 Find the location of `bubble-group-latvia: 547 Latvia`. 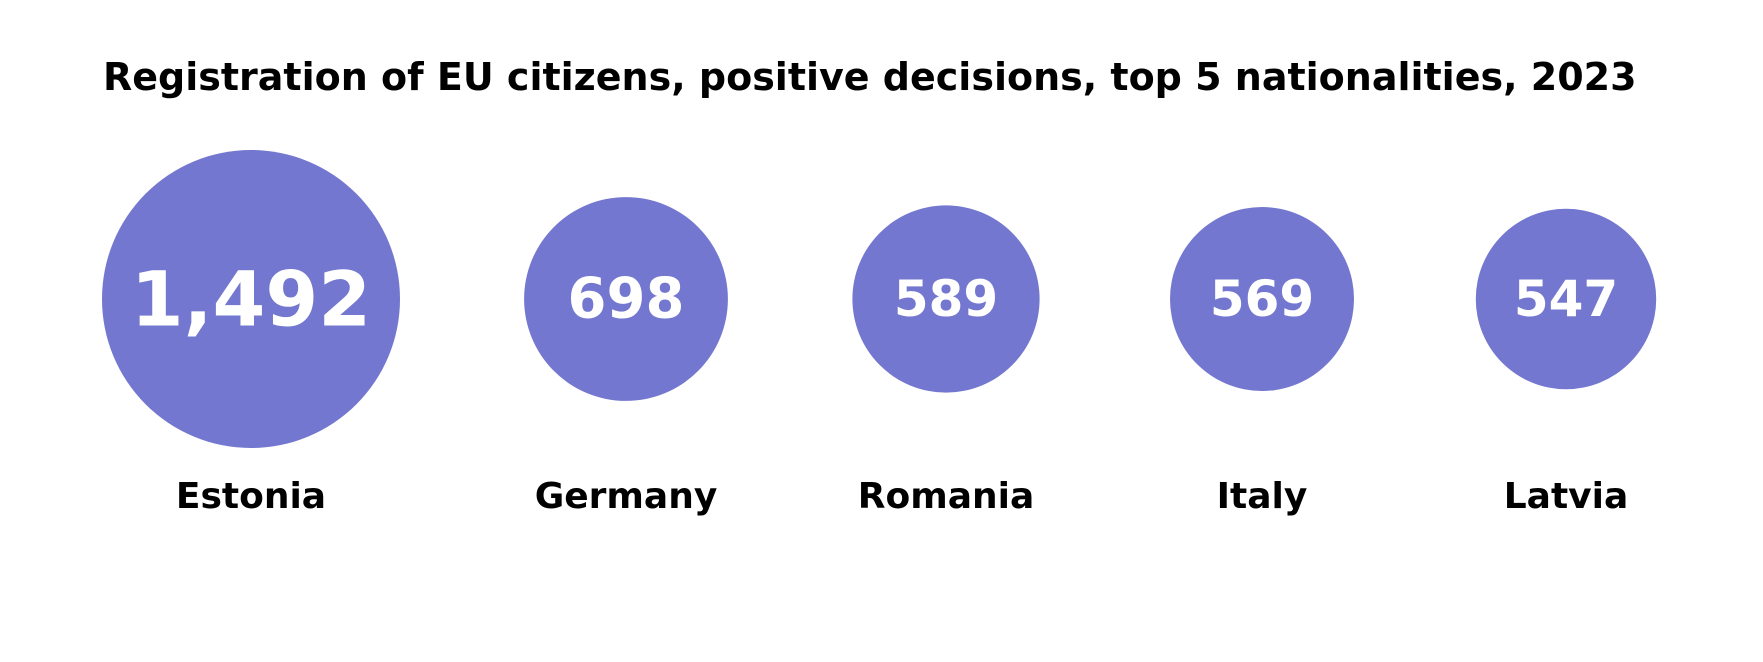

bubble-group-latvia: 547 Latvia is located at coordinates (1566, 362).